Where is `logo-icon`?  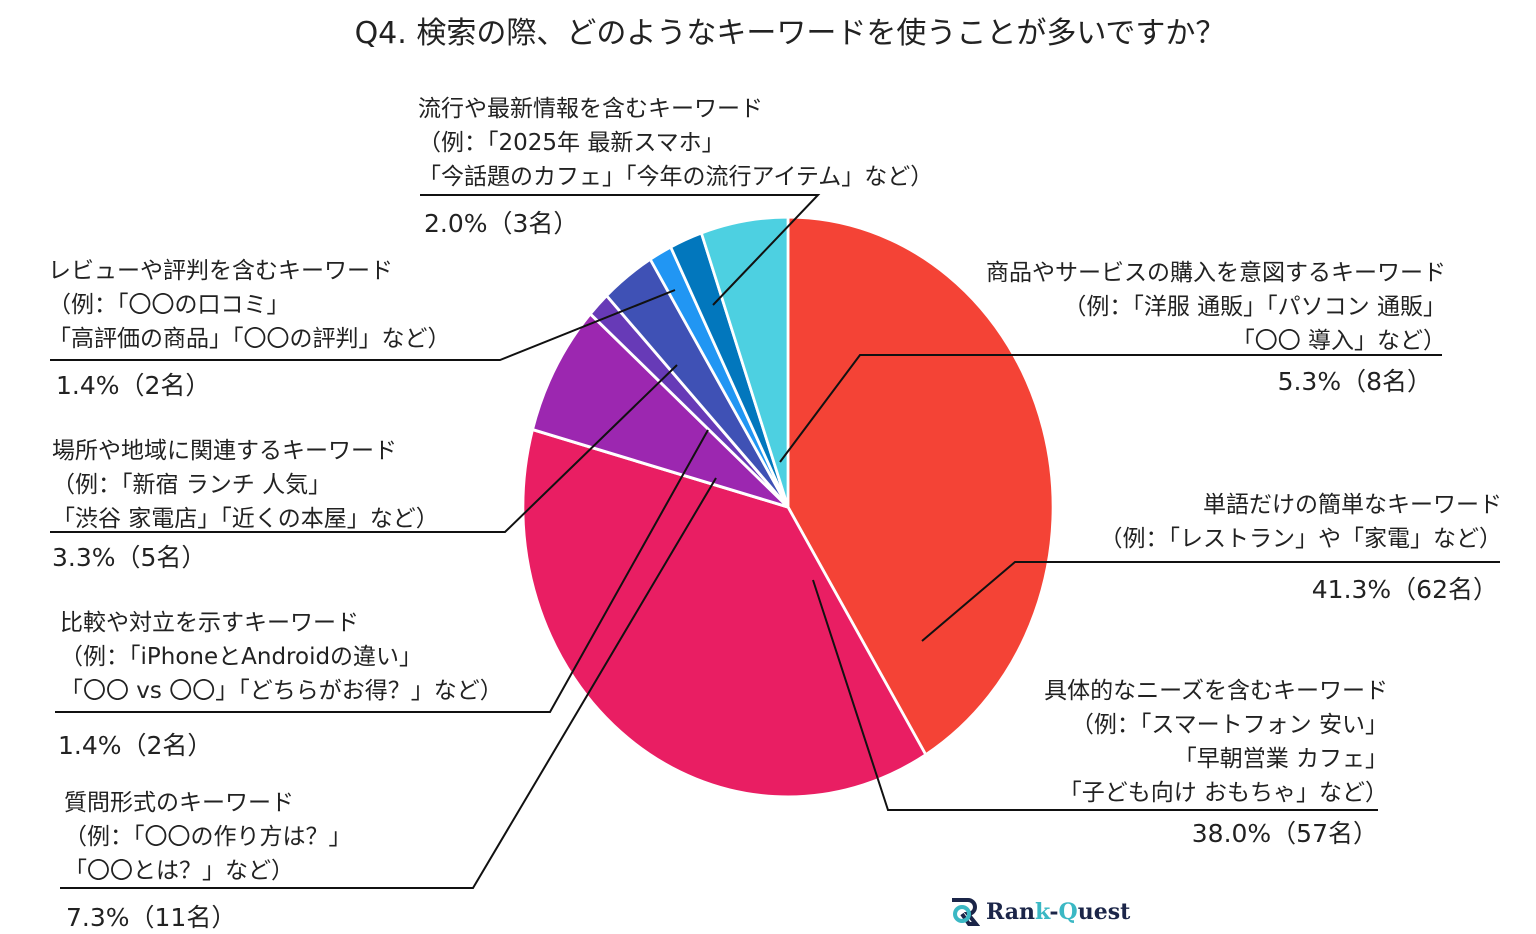
logo-icon is located at coordinates (966, 912).